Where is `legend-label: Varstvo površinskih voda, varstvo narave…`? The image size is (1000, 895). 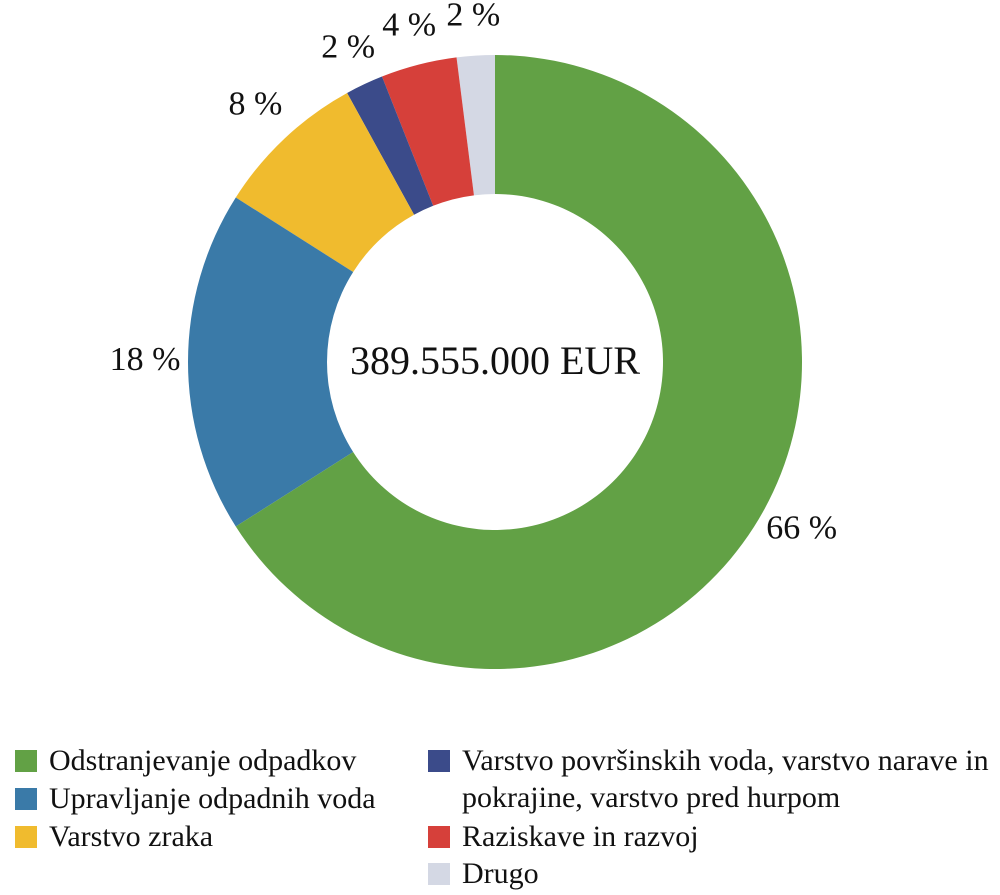
legend-label: Varstvo površinskih voda, varstvo narave… is located at coordinates (725, 779).